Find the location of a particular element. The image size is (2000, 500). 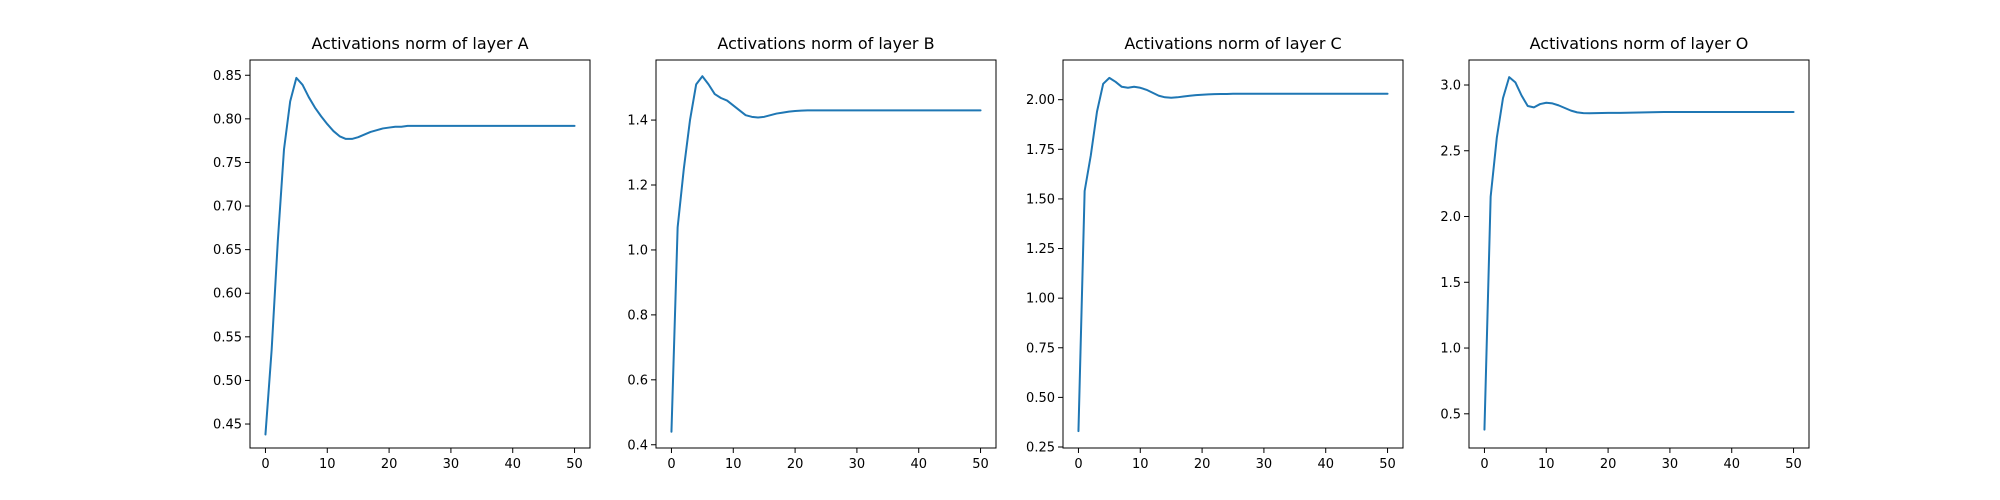

y-tick-label: 0.65 is located at coordinates (227, 250).